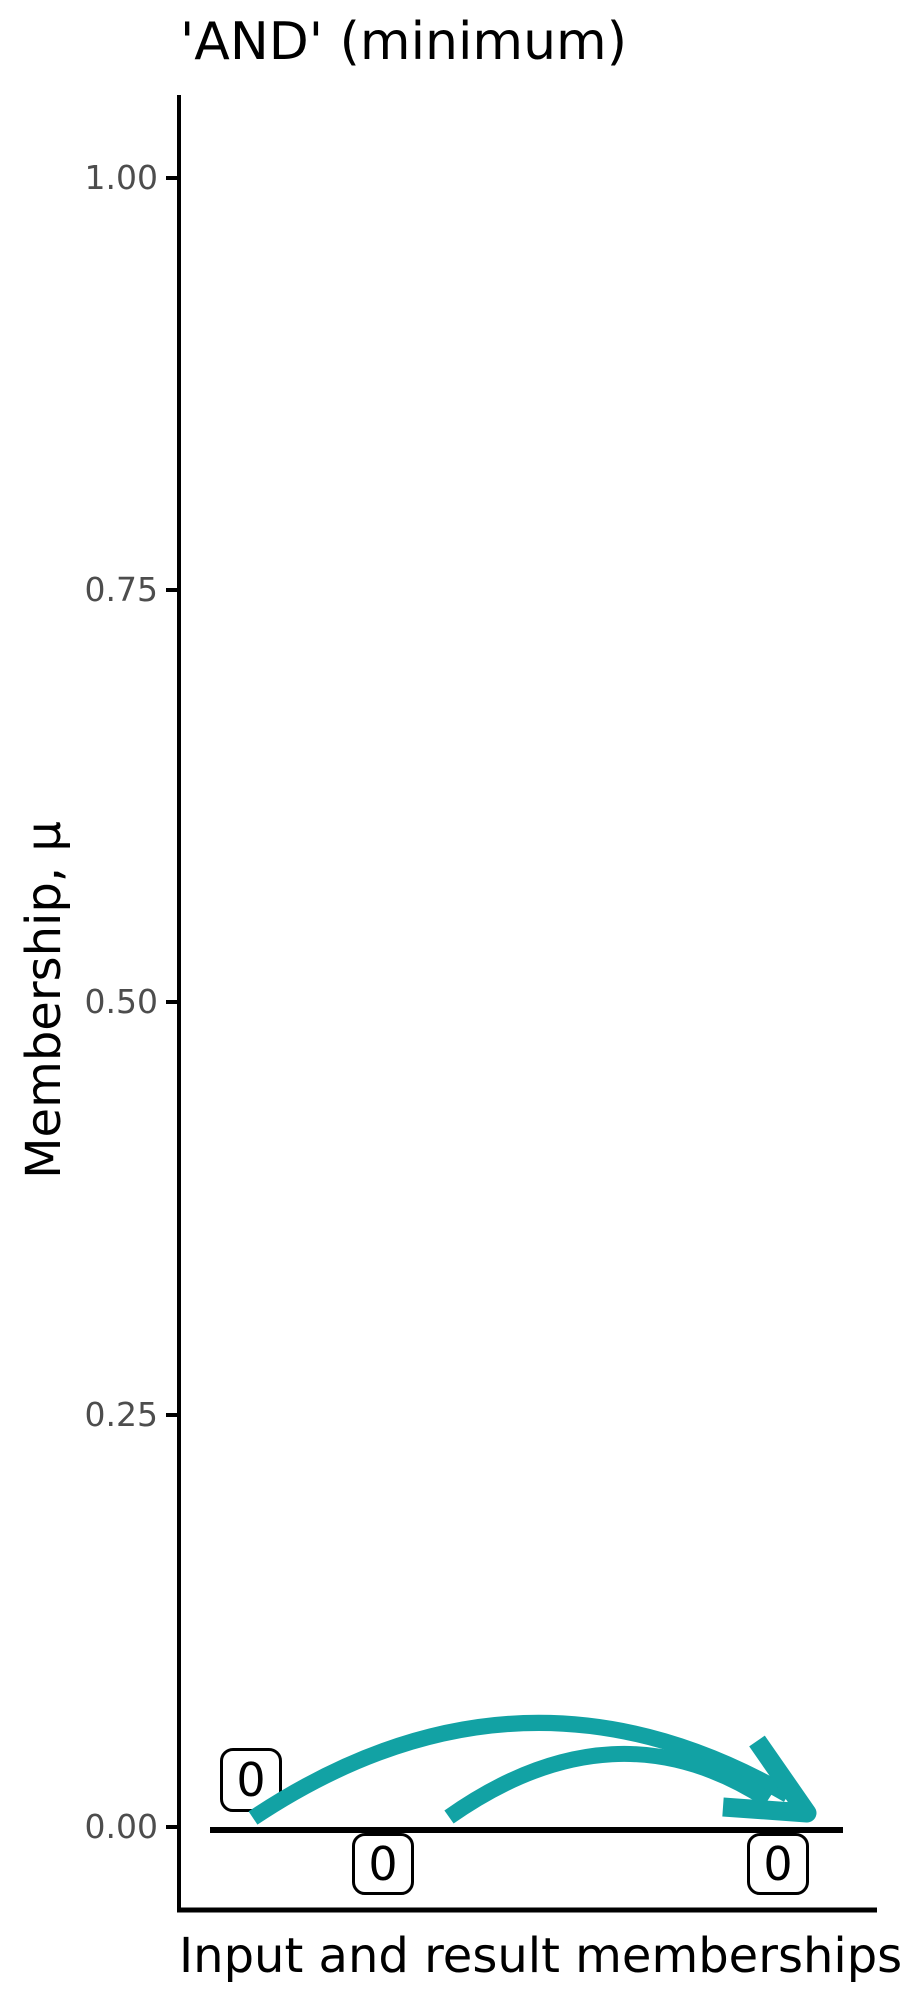 This screenshot has width=900, height=2000. Describe the element at coordinates (121, 177) in the screenshot. I see `y-tick-label-100: 1.00` at that location.